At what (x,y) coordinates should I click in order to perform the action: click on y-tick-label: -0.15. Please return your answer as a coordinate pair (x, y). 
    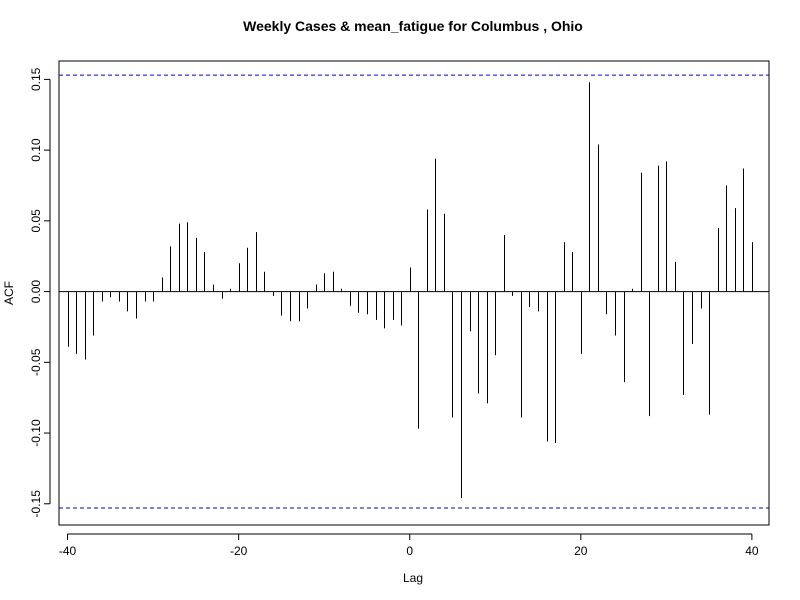
    Looking at the image, I should click on (36, 504).